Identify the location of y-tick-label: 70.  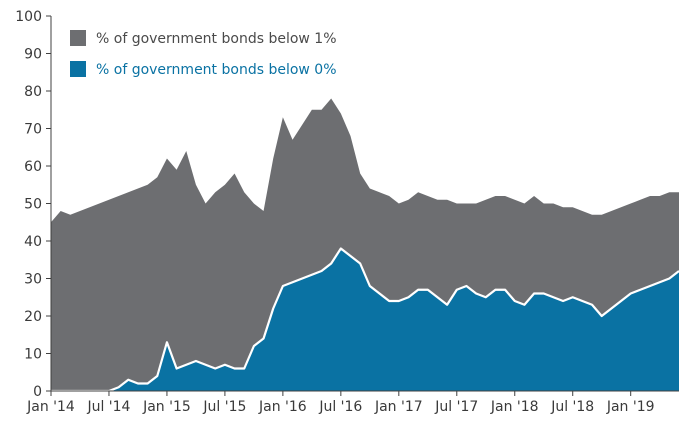
(33, 130).